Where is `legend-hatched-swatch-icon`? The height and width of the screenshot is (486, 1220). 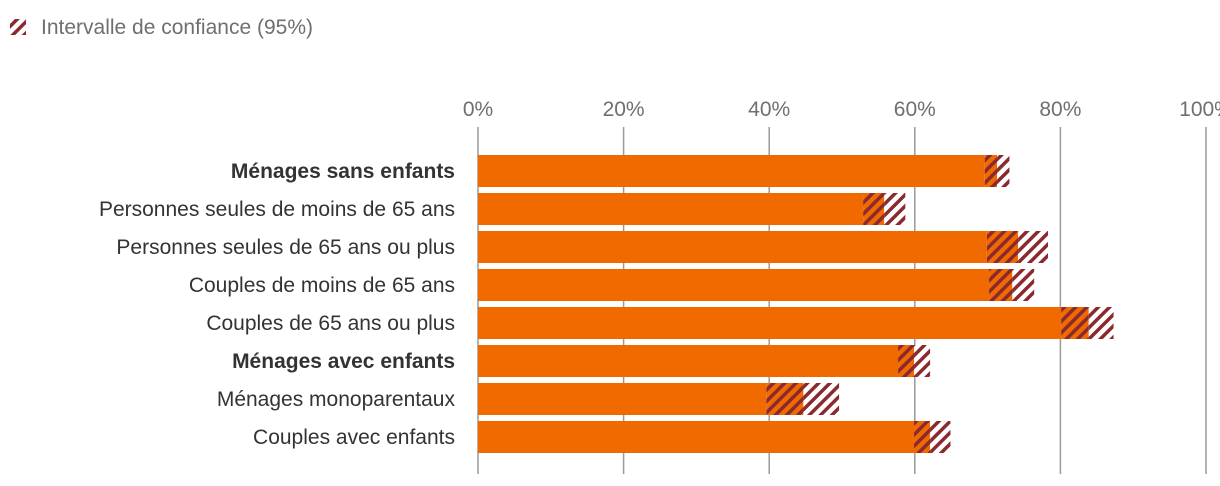
legend-hatched-swatch-icon is located at coordinates (18, 27).